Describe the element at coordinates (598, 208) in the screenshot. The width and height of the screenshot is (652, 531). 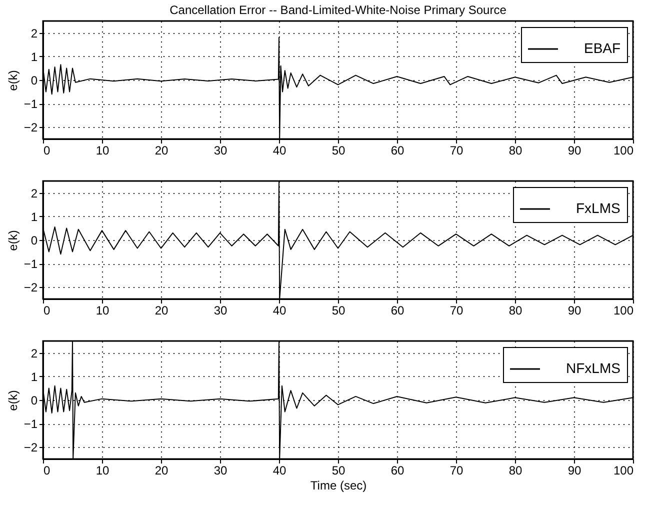
I see `legend-label: FxLMS` at that location.